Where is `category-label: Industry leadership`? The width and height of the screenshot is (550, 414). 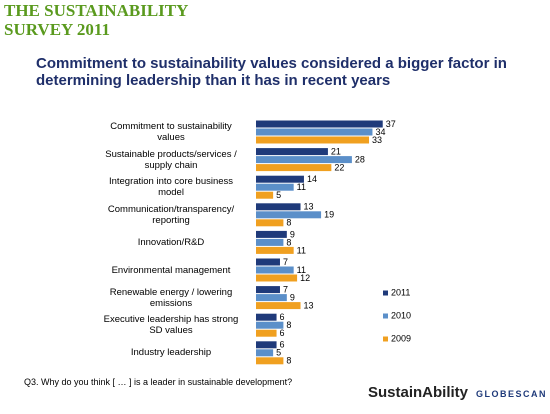
category-label: Industry leadership is located at coordinates (171, 353).